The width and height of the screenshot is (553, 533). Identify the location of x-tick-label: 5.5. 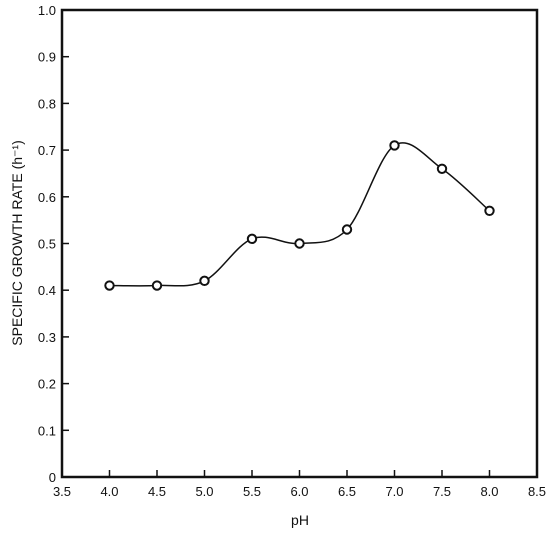
(252, 491).